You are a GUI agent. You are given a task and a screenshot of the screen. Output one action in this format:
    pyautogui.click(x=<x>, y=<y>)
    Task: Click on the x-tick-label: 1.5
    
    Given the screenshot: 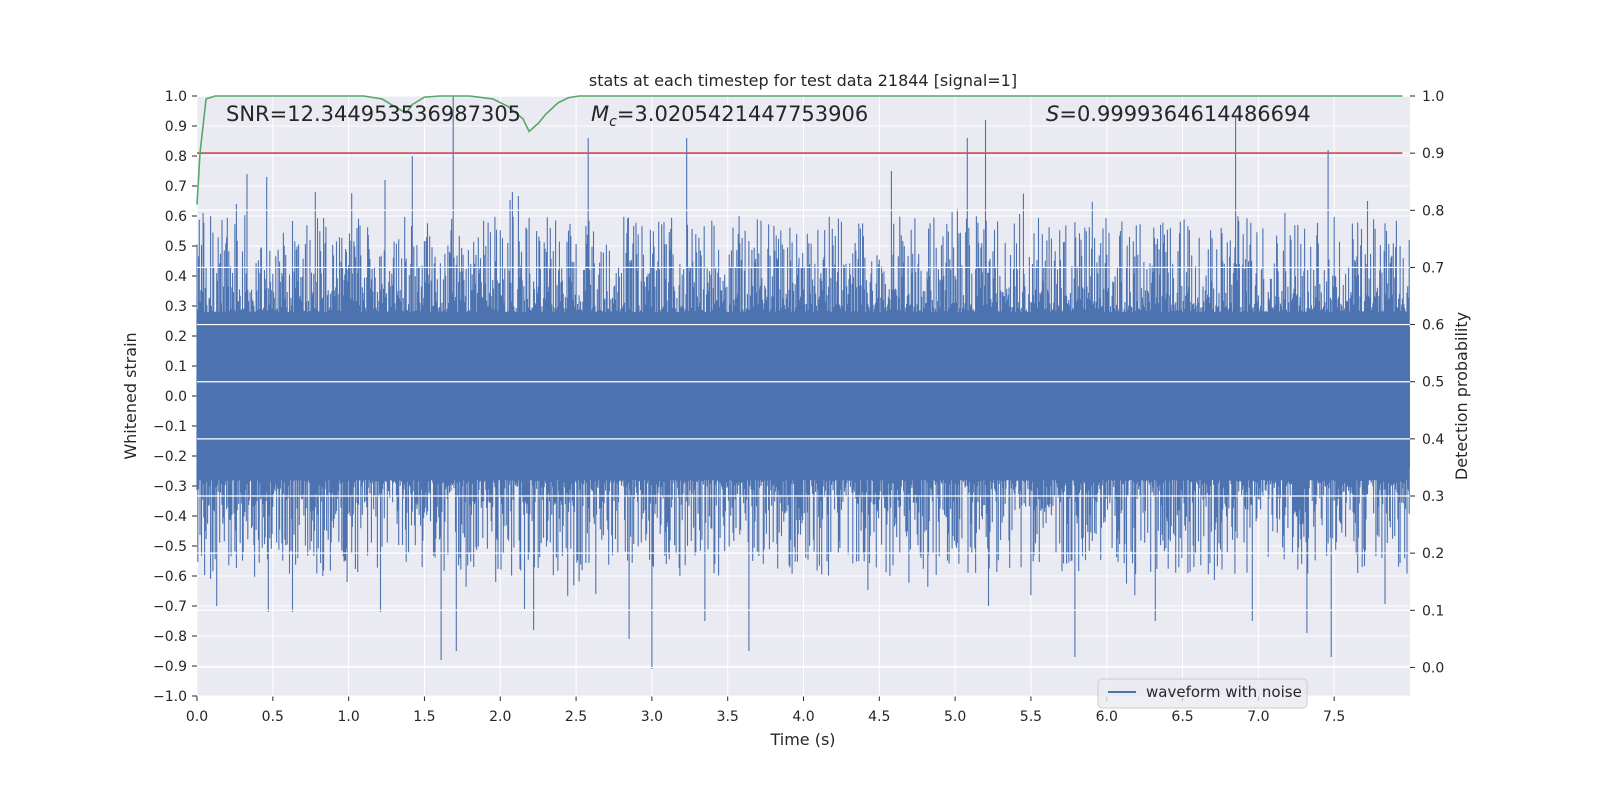 What is the action you would take?
    pyautogui.click(x=424, y=717)
    